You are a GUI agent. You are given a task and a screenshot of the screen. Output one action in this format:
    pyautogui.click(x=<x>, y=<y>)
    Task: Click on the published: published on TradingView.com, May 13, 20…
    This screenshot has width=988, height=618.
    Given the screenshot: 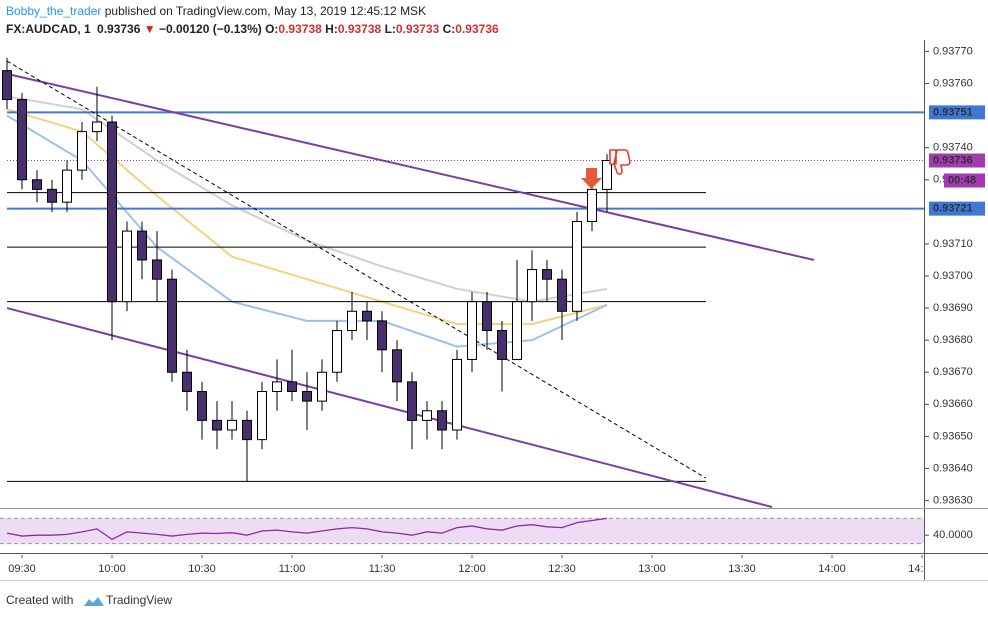 What is the action you would take?
    pyautogui.click(x=265, y=11)
    